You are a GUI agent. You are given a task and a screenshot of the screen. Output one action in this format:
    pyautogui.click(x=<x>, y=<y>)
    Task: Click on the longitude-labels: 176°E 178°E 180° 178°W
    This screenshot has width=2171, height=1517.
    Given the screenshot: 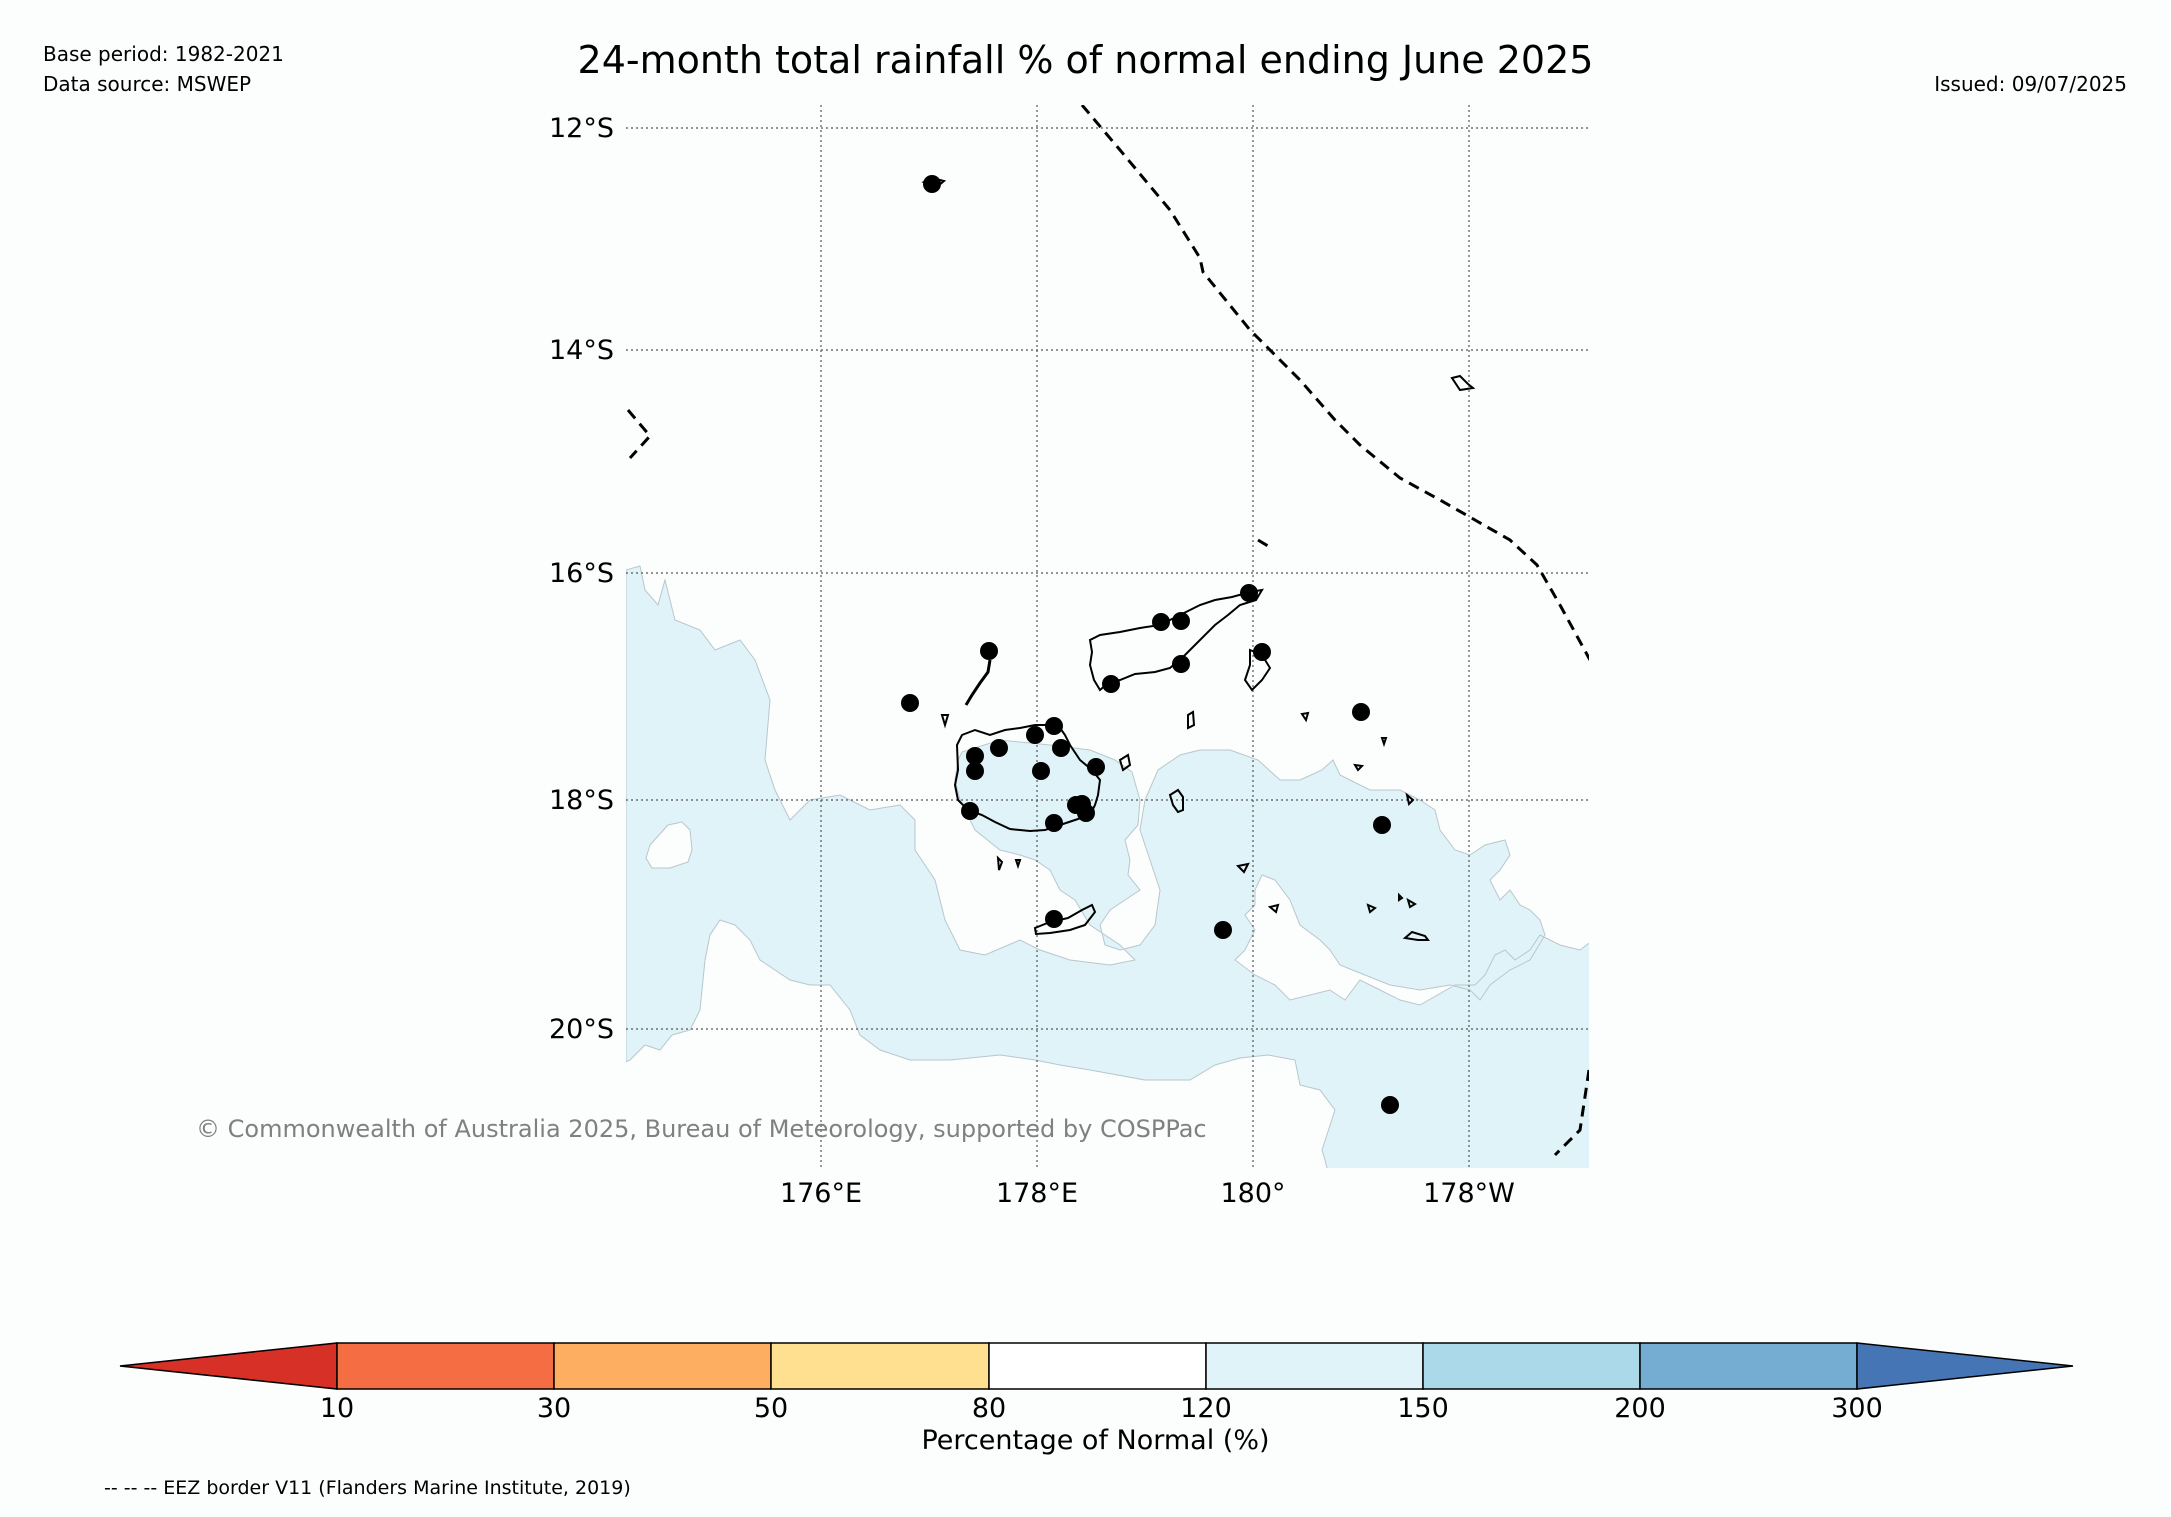 What is the action you would take?
    pyautogui.click(x=1147, y=1193)
    